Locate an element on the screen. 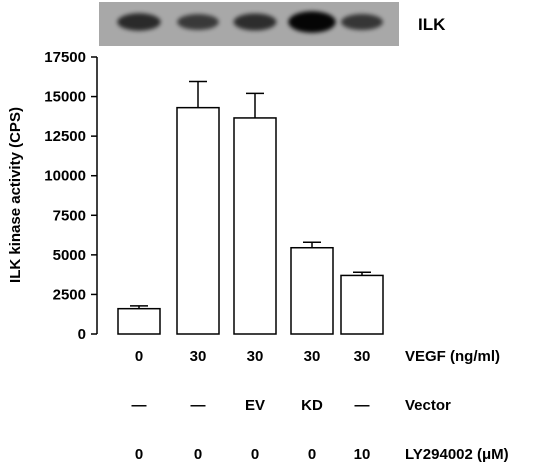 Image resolution: width=545 pixels, height=471 pixels. row-label-vector: Vector is located at coordinates (428, 405).